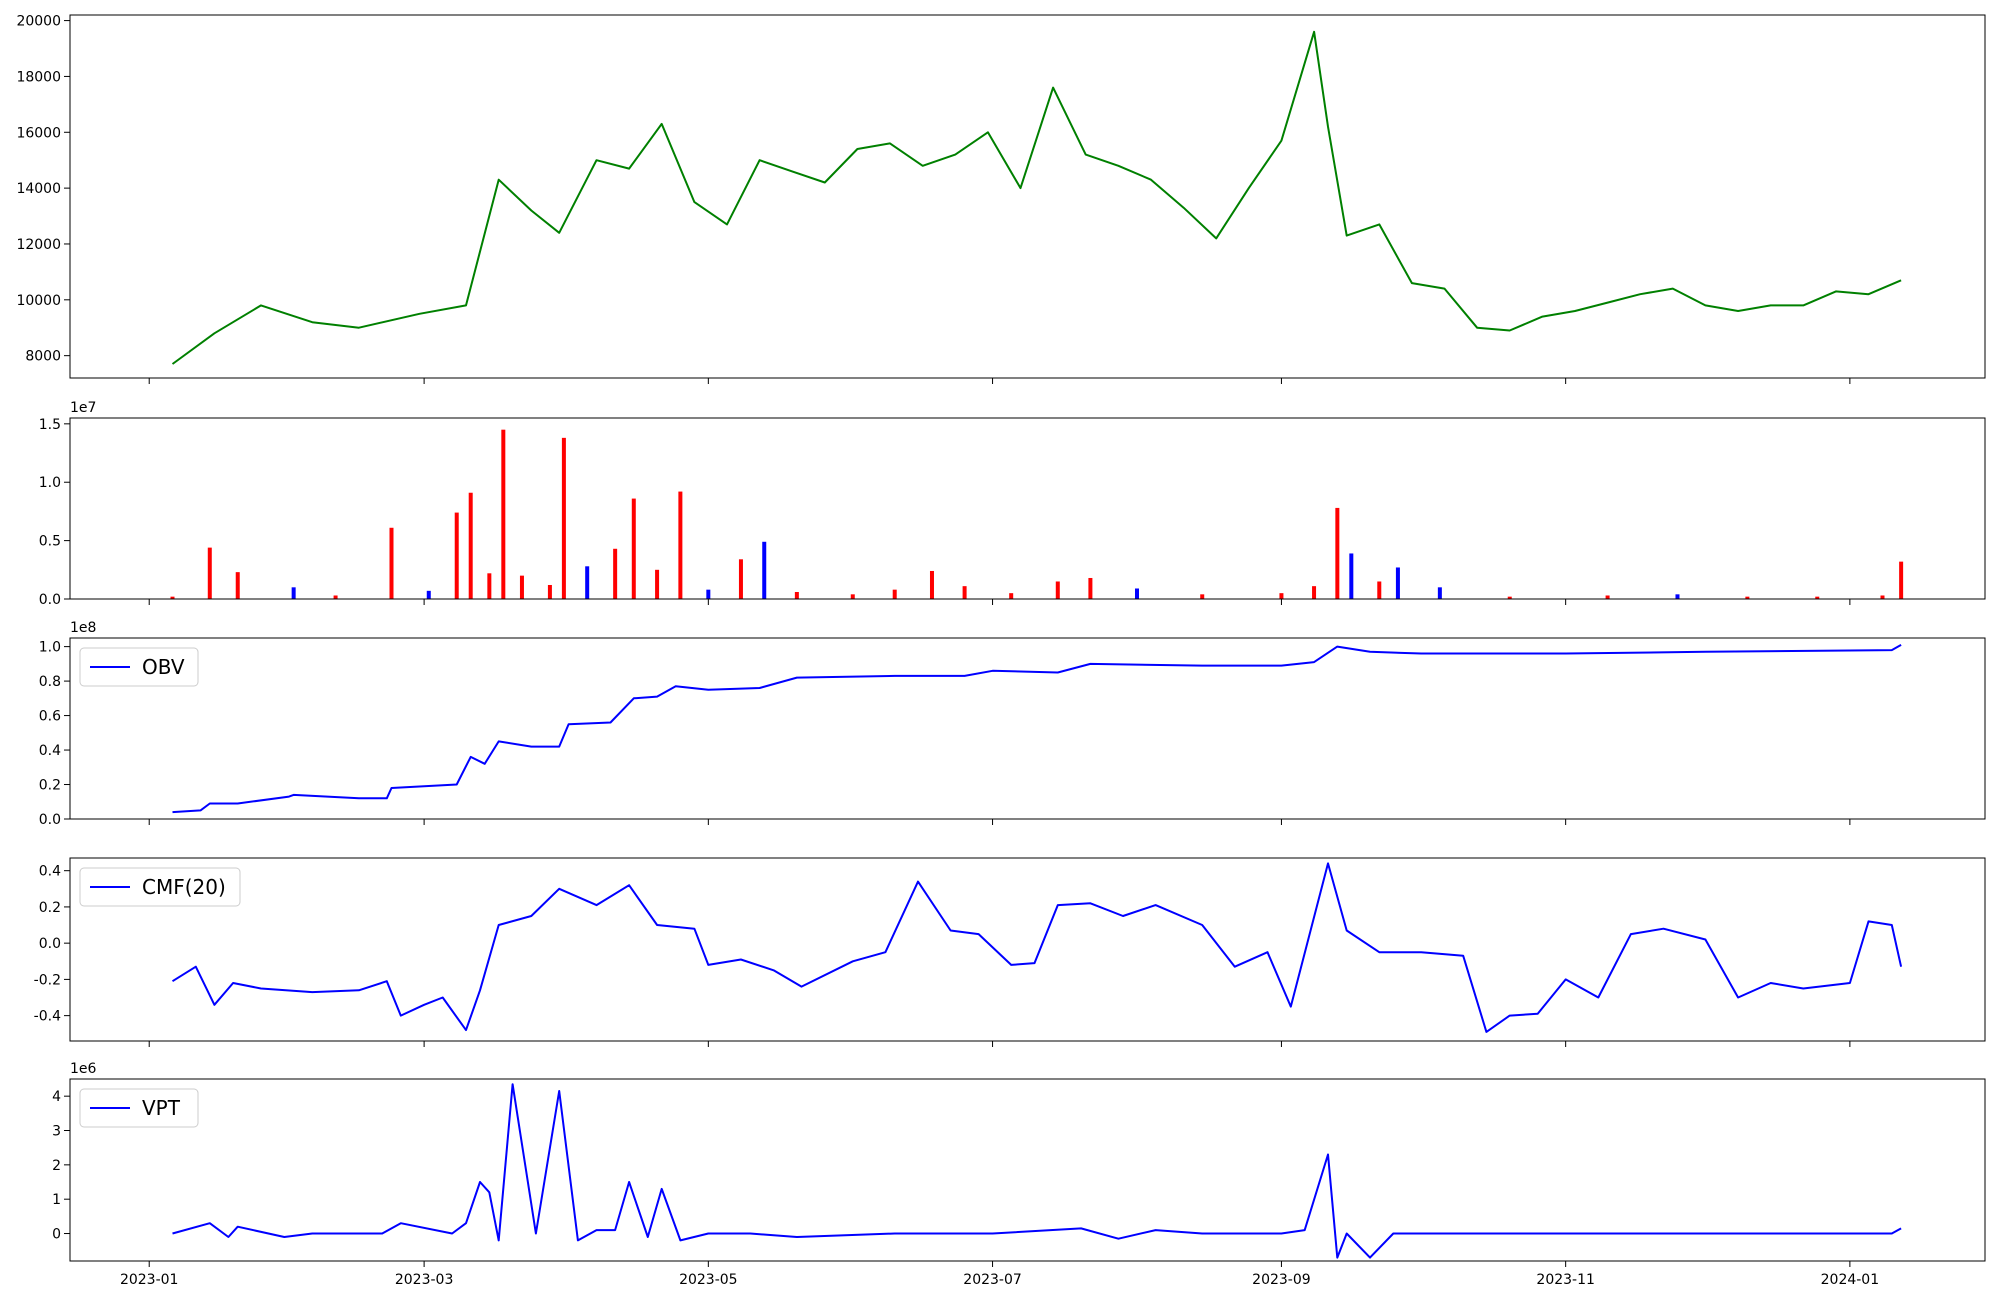  What do you see at coordinates (83, 1069) in the screenshot?
I see `axis-offset-label: 1e6` at bounding box center [83, 1069].